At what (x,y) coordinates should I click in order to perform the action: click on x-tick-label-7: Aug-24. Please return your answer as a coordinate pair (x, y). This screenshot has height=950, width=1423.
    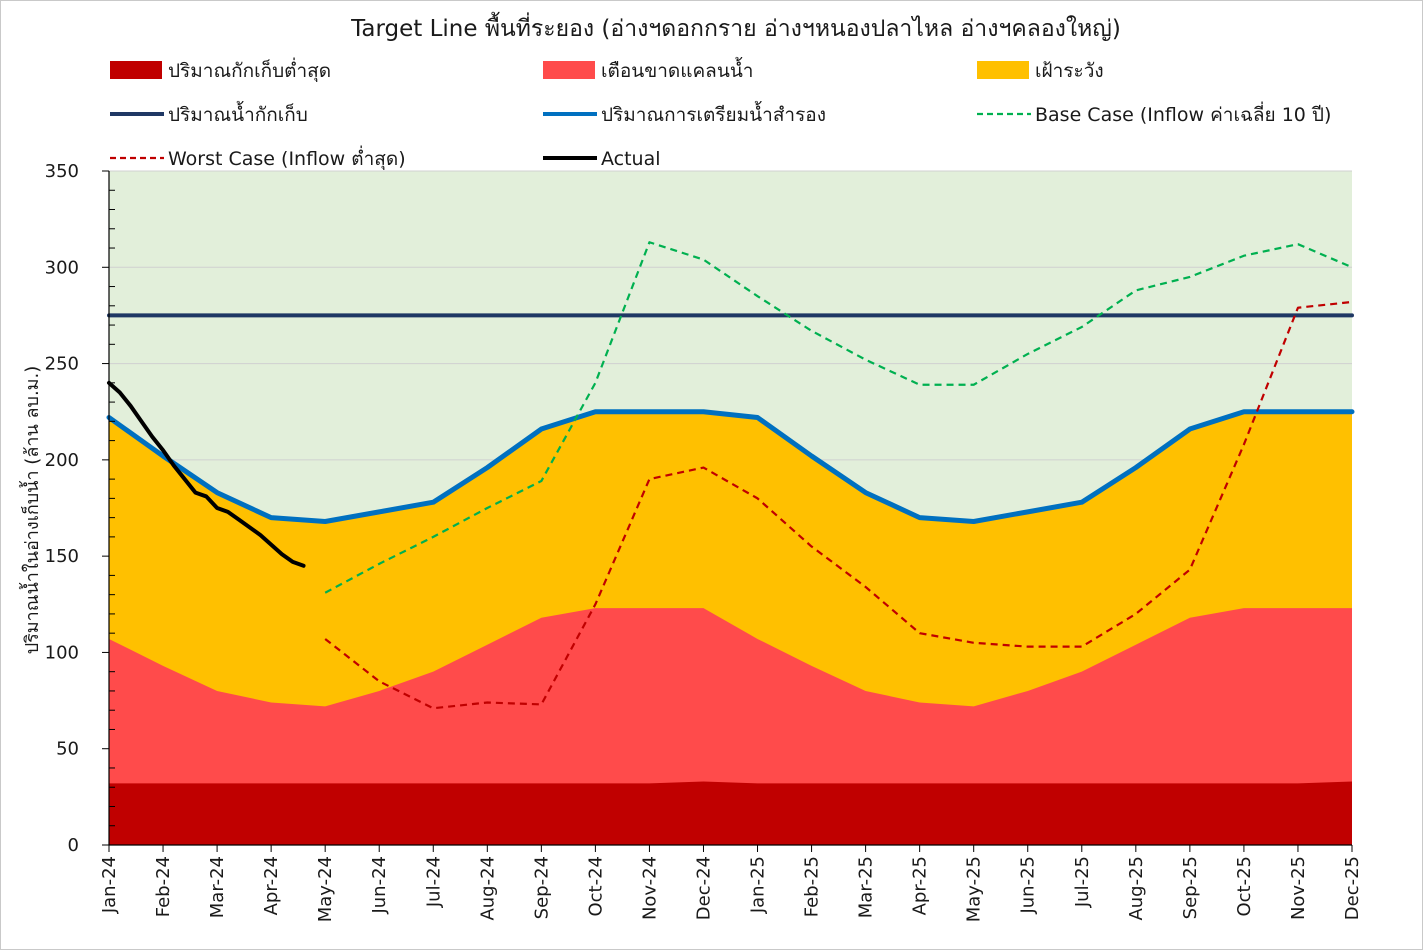
    Looking at the image, I should click on (487, 888).